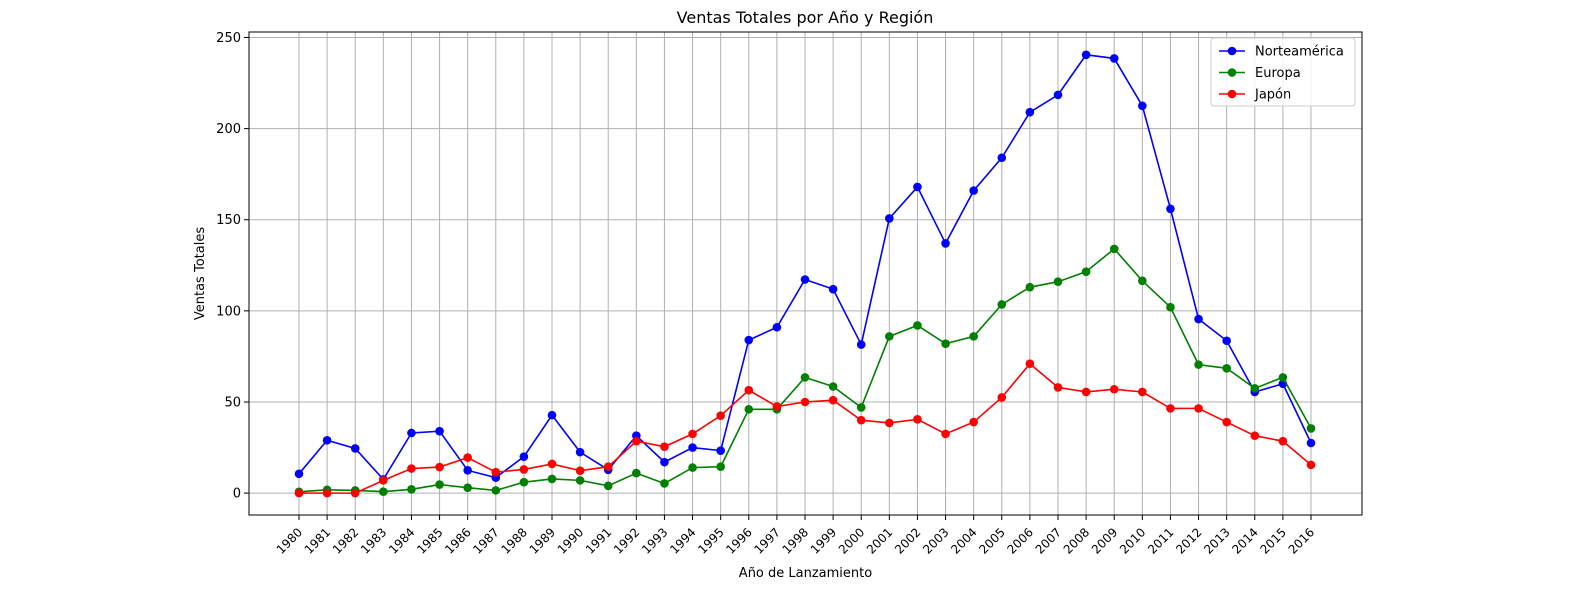  I want to click on y-tick-label: 150, so click(228, 220).